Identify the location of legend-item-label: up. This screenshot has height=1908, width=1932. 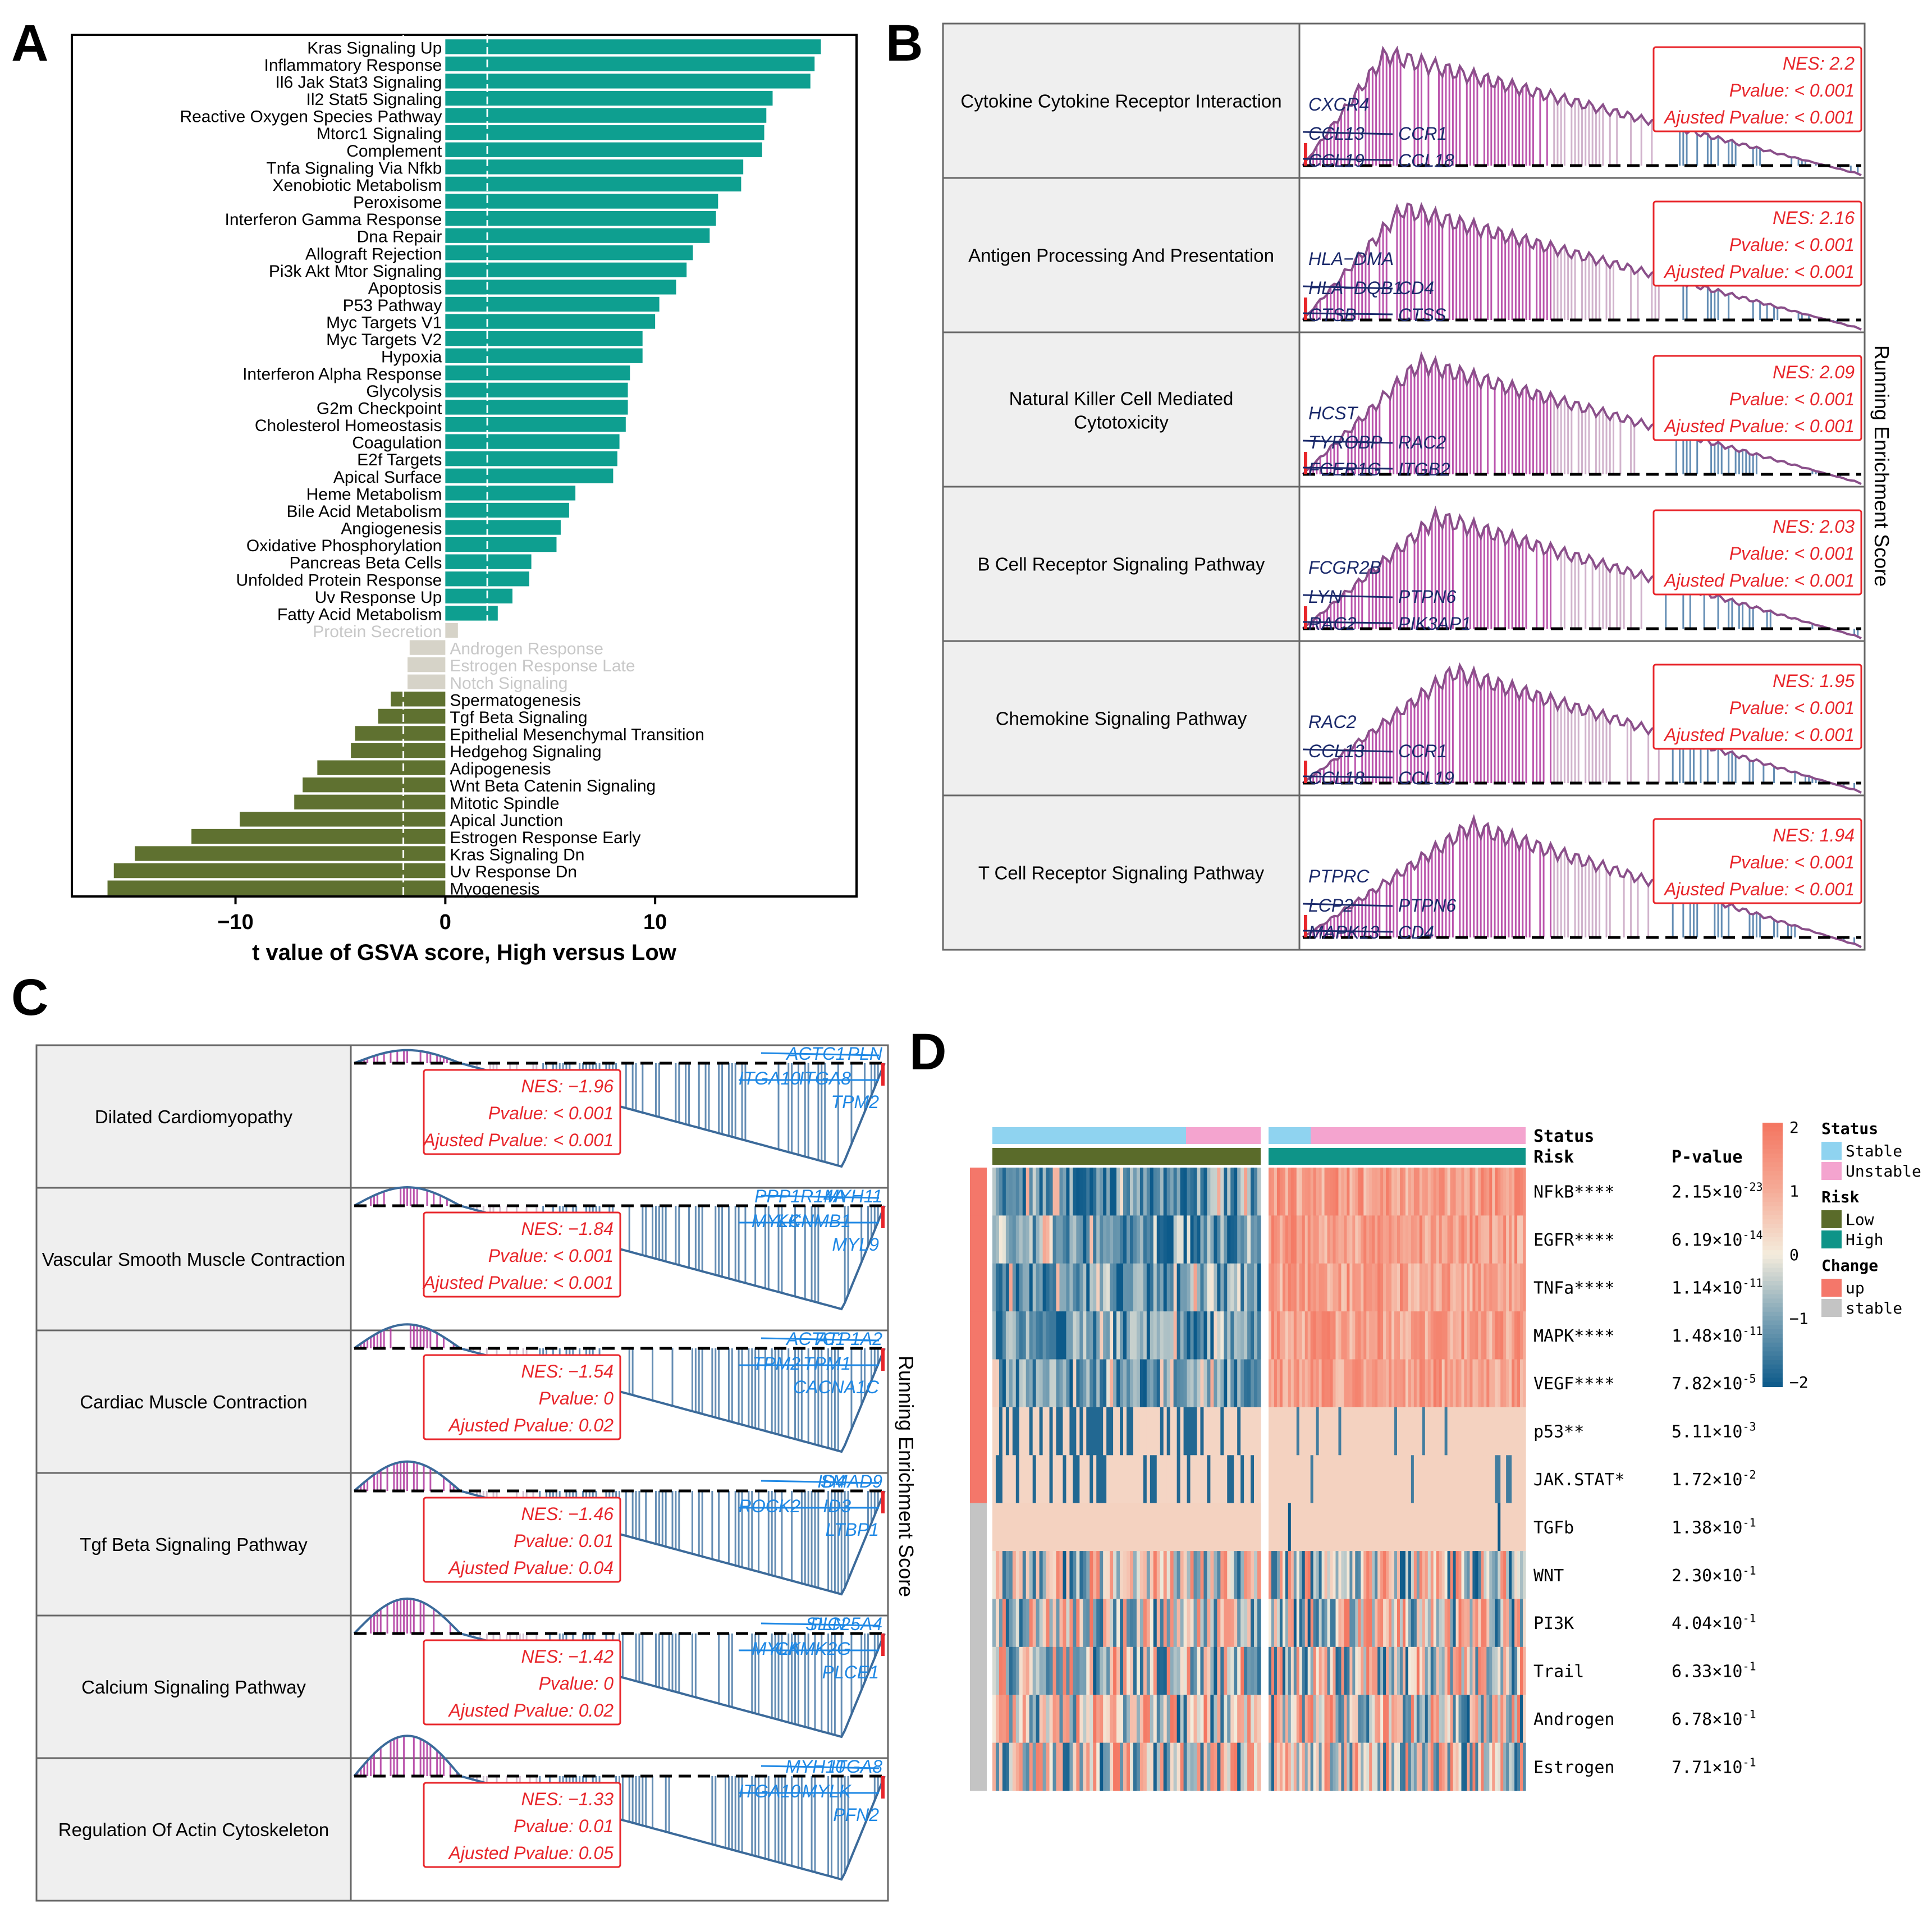
(1855, 1288).